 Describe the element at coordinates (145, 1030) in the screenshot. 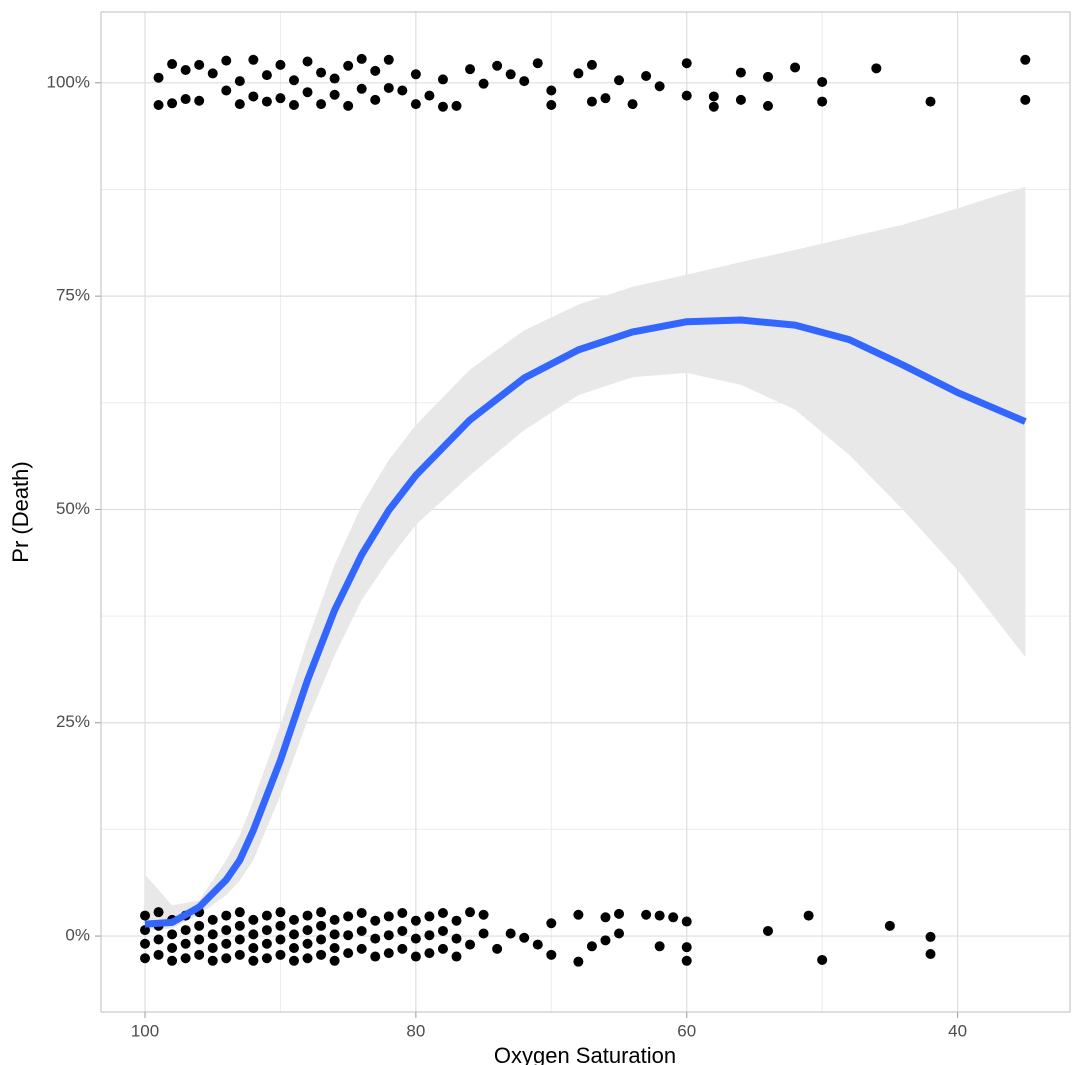

I see `x-tick-label: 100` at that location.